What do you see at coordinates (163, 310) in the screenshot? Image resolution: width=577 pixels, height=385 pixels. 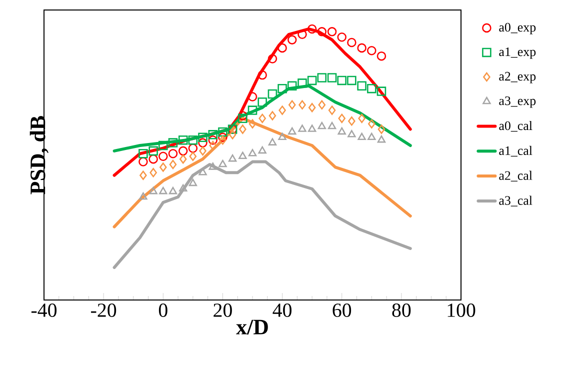 I see `x-tick-label: 0` at bounding box center [163, 310].